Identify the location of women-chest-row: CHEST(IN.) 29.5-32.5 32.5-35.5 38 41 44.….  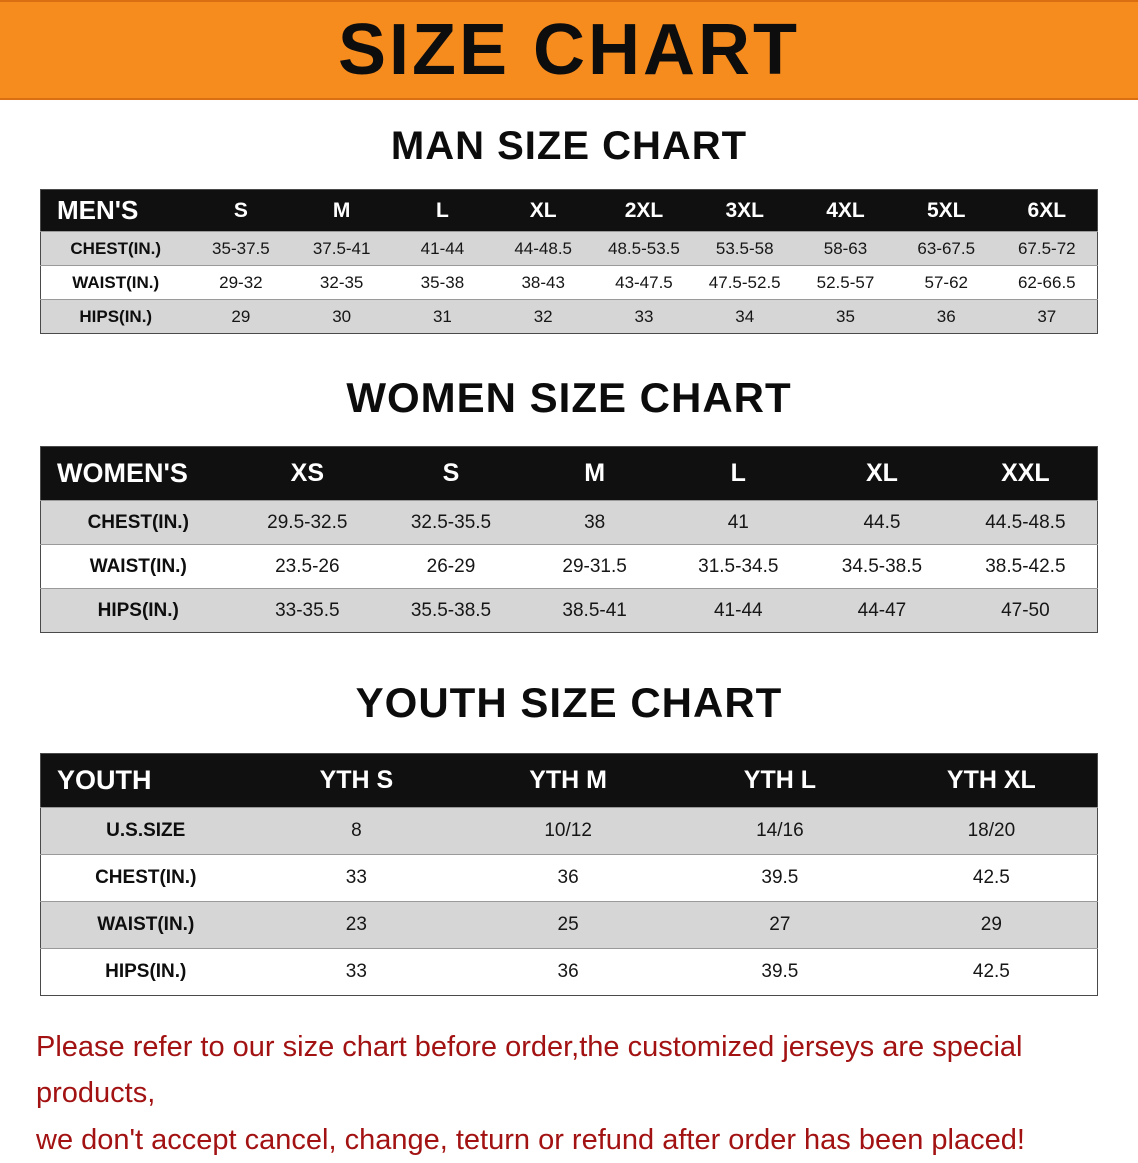
(569, 522).